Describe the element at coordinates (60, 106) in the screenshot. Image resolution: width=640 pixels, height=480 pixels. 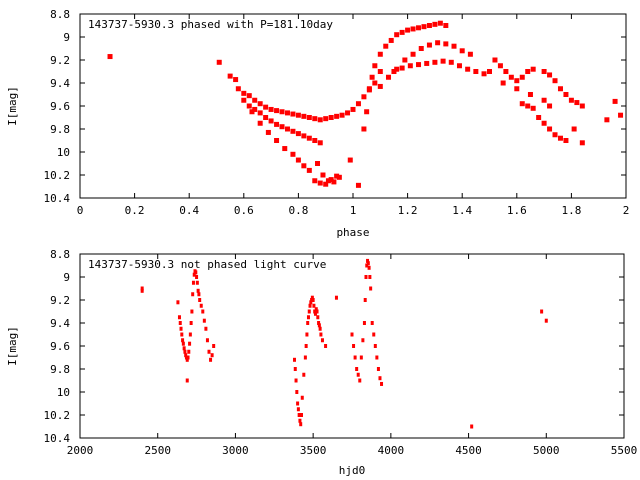
I see `y-tick-label: 9.6` at that location.